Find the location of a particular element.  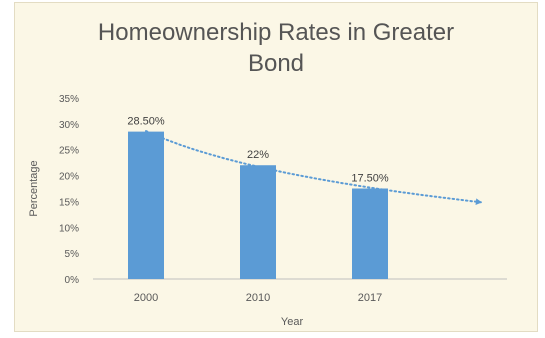

y-tick-label: 20% is located at coordinates (69, 177).